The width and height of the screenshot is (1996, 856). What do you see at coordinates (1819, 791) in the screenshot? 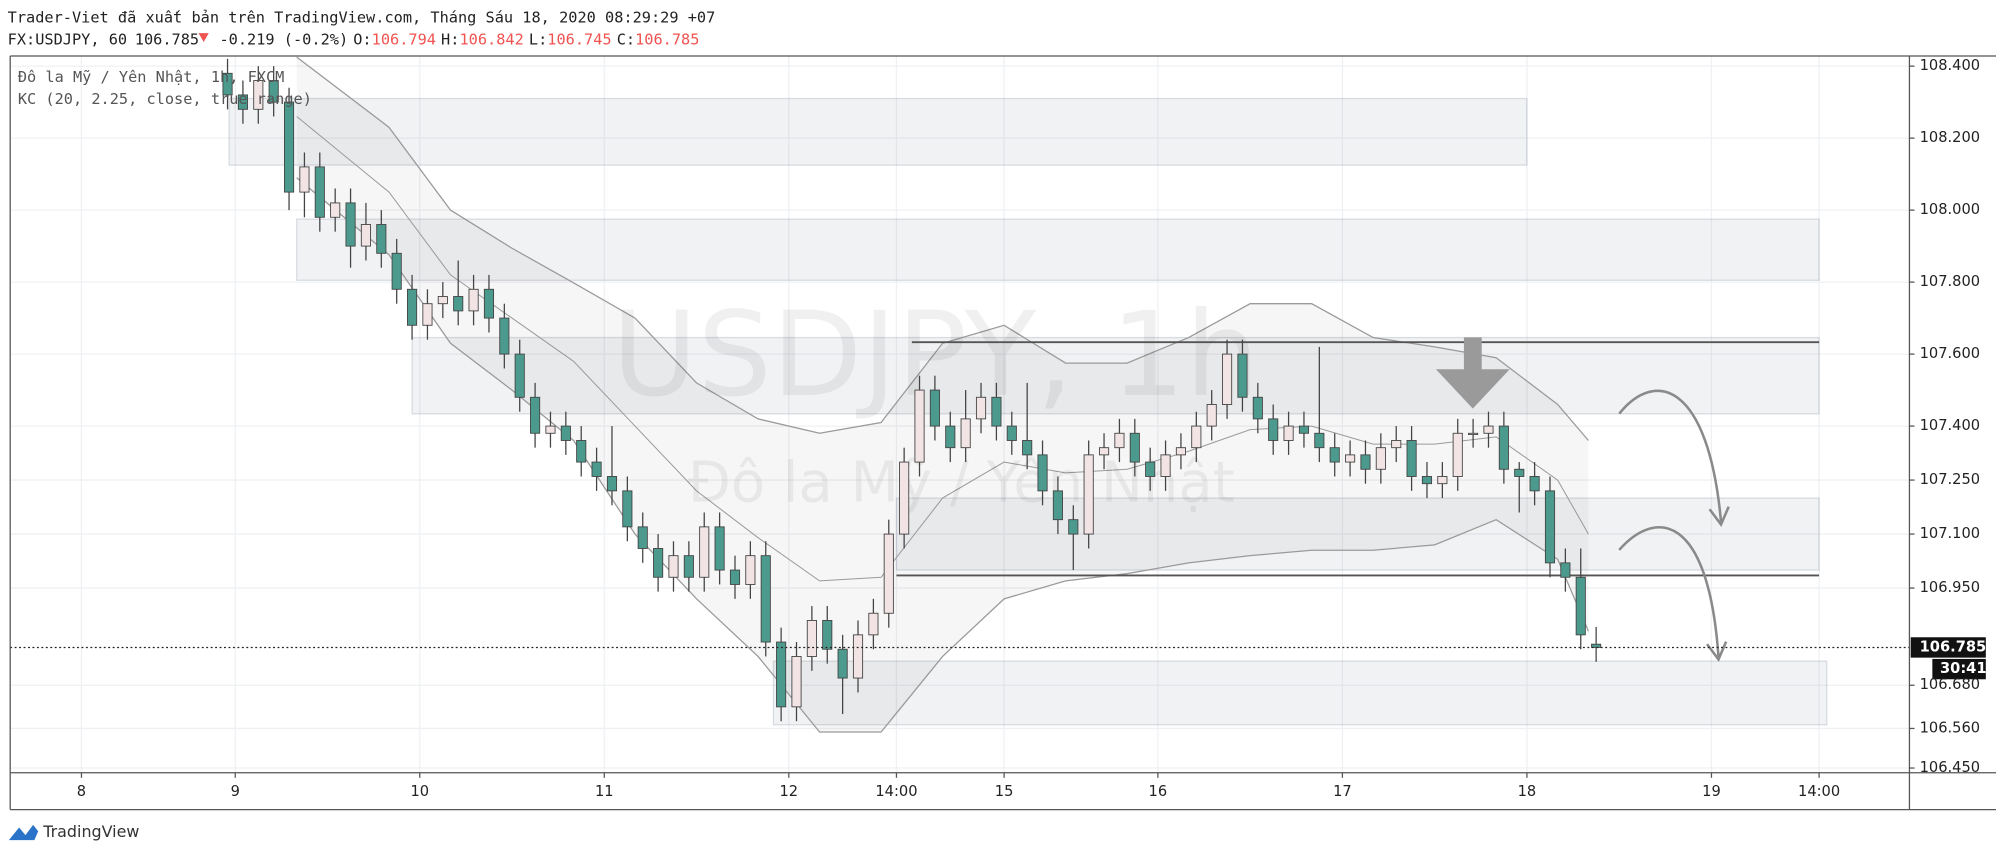
I see `x-tick-label: 14:00` at bounding box center [1819, 791].